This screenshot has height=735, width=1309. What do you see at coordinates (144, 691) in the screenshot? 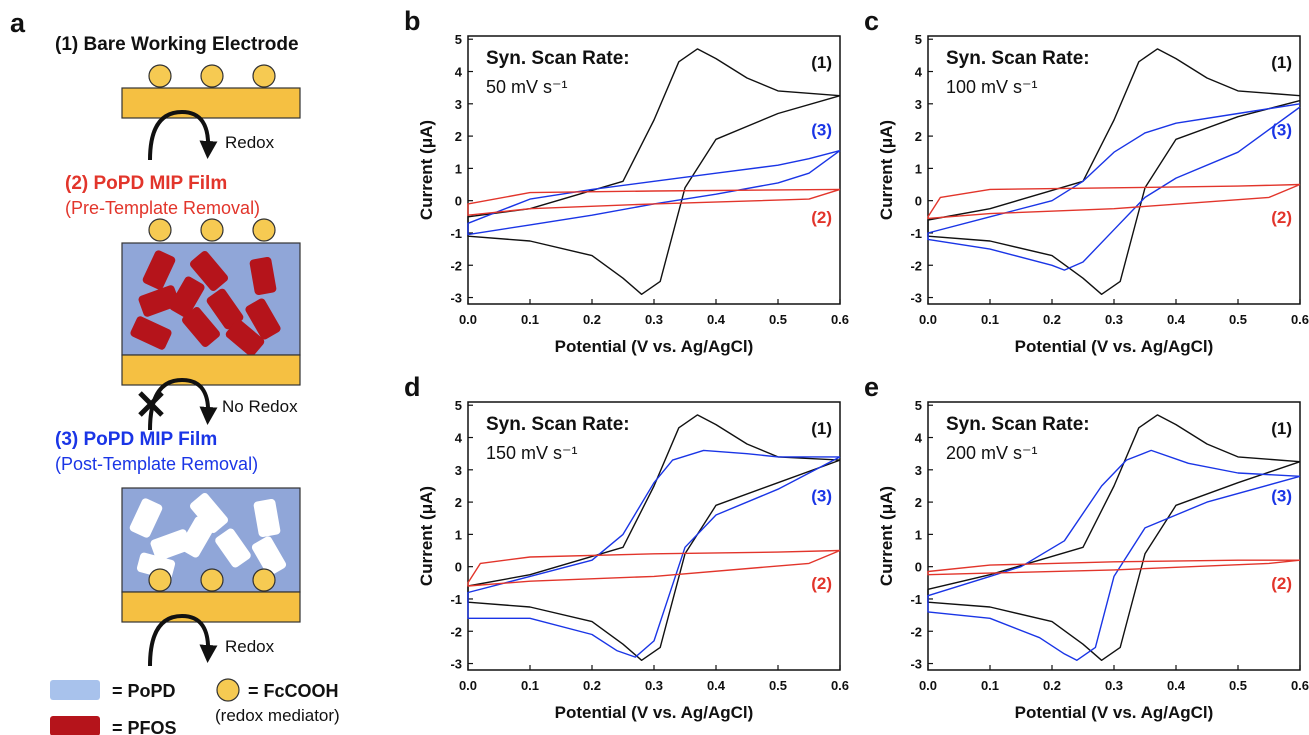
I see `legend-popd-label: = PoPD` at bounding box center [144, 691].